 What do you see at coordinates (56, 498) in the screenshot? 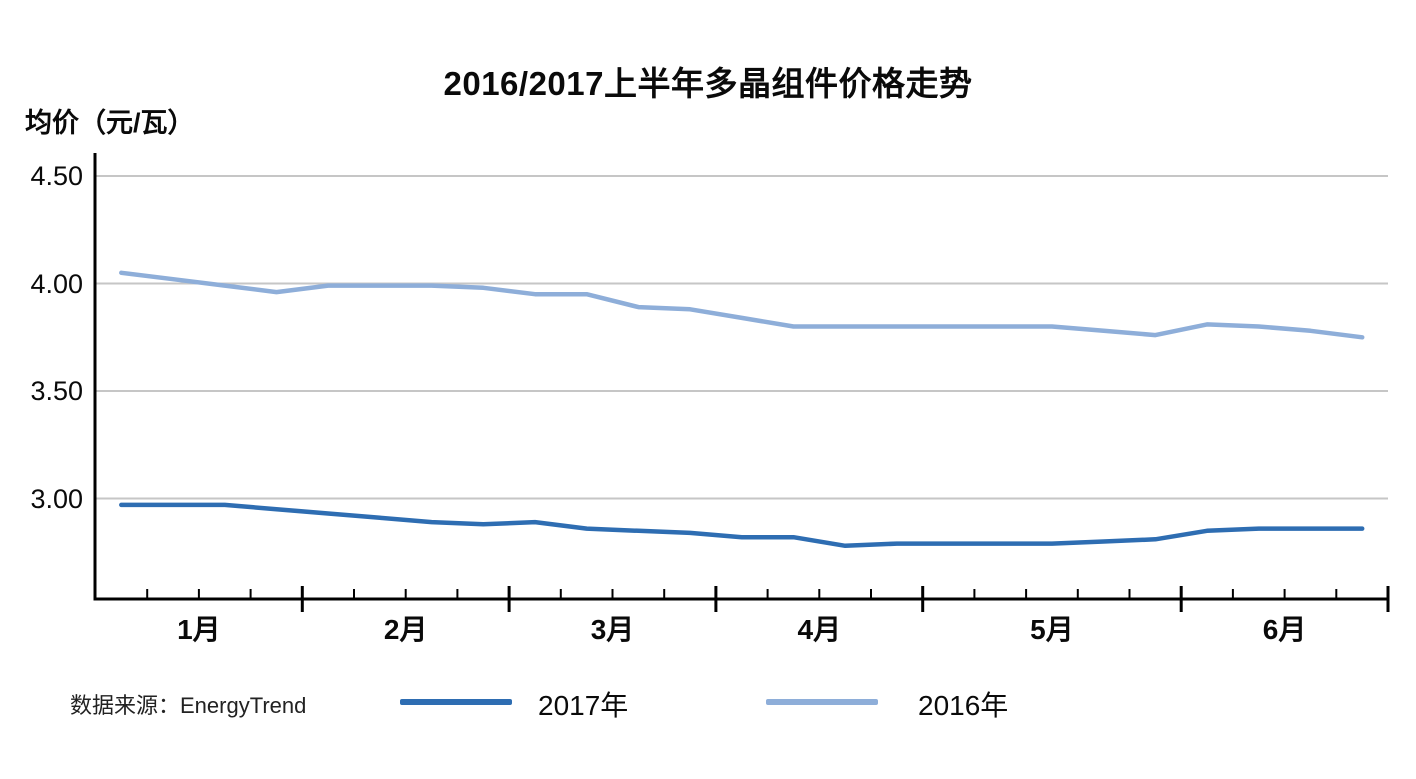
I see `y-tick-label-3.00: 3.00` at bounding box center [56, 498].